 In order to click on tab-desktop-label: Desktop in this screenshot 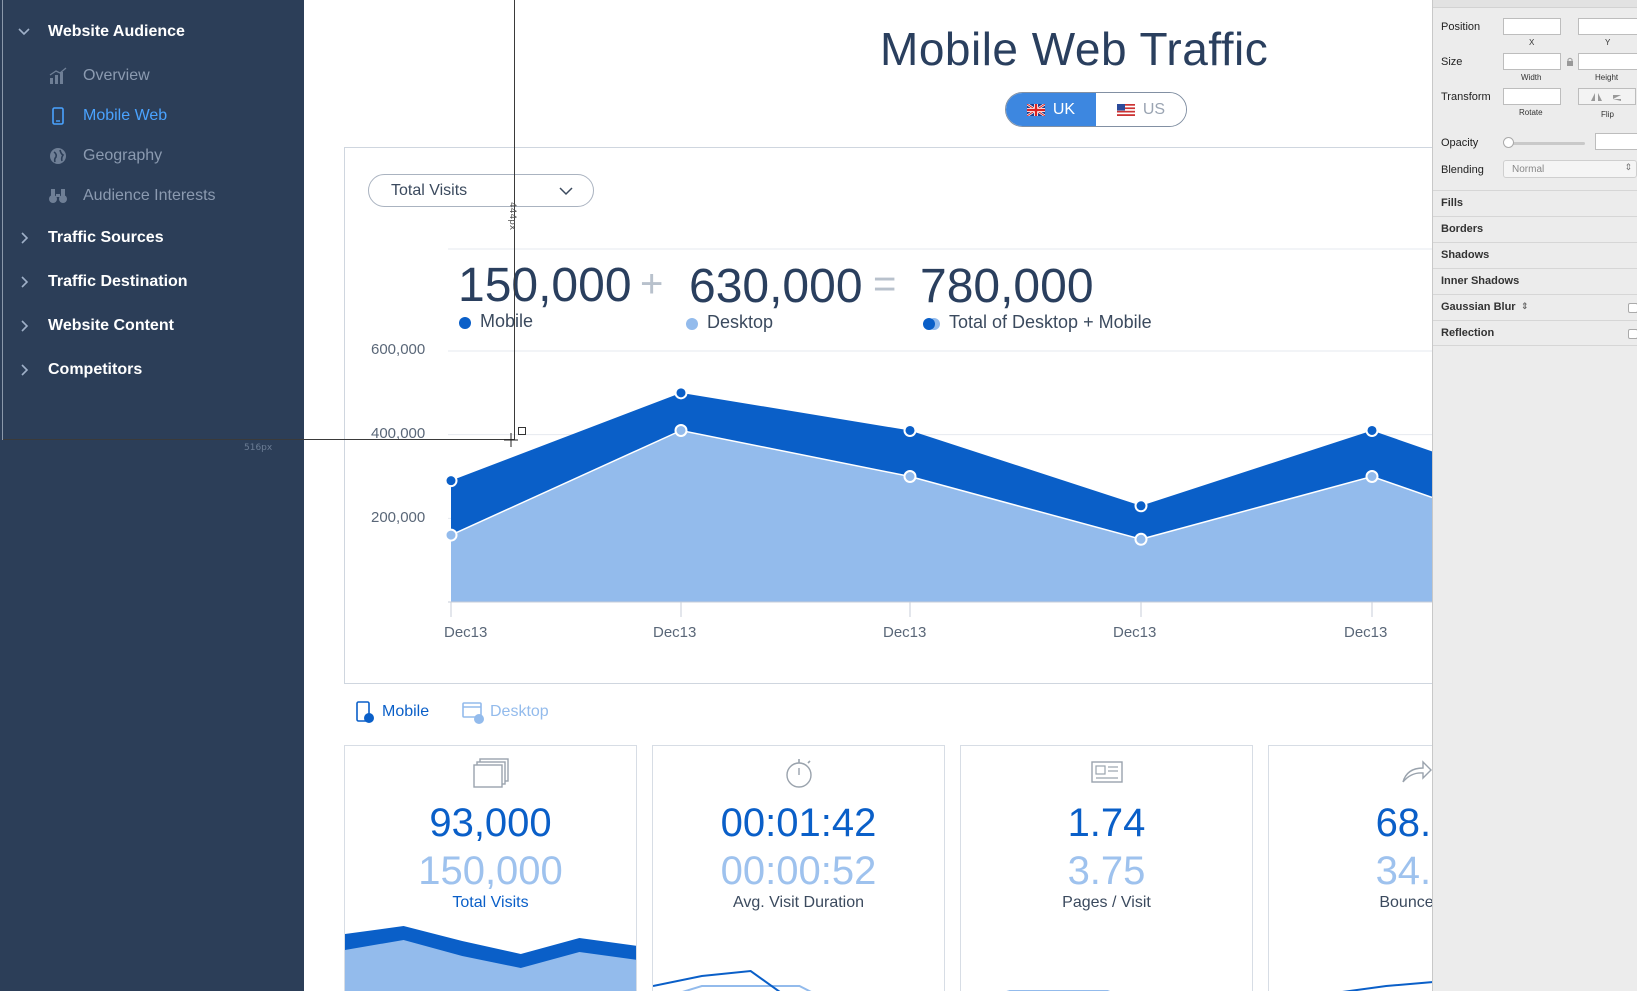, I will do `click(519, 711)`.